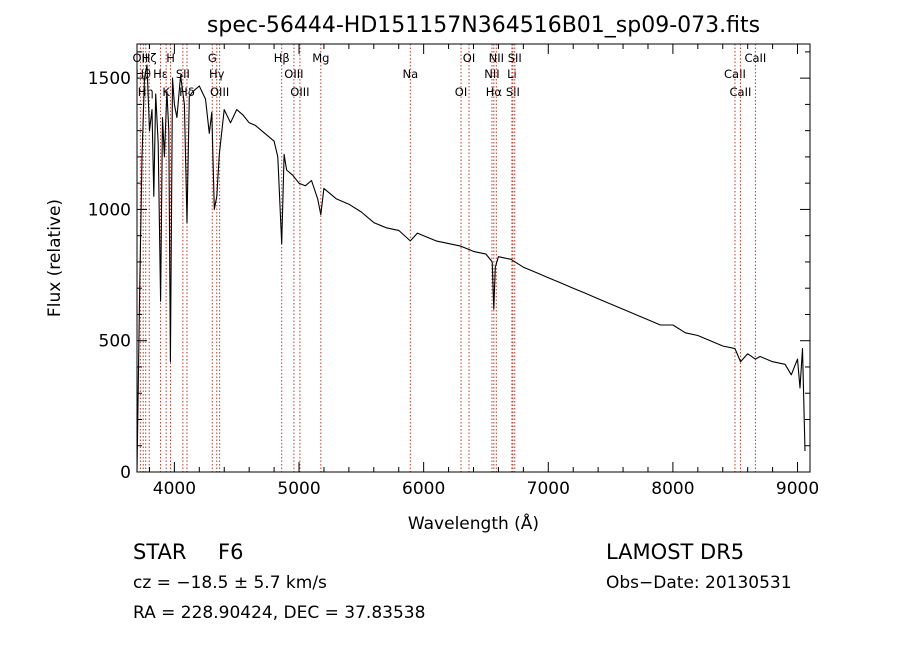  What do you see at coordinates (149, 58) in the screenshot?
I see `line-marker-label: Hζ` at bounding box center [149, 58].